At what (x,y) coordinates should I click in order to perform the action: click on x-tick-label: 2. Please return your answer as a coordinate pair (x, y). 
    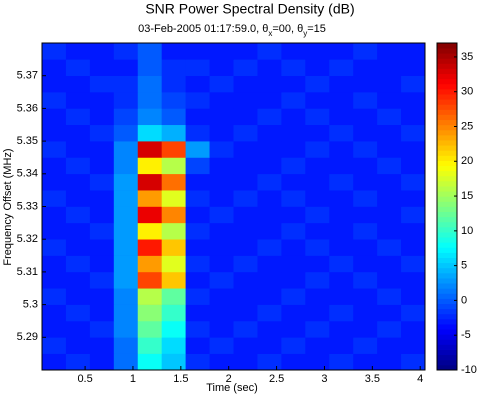
    Looking at the image, I should click on (229, 379).